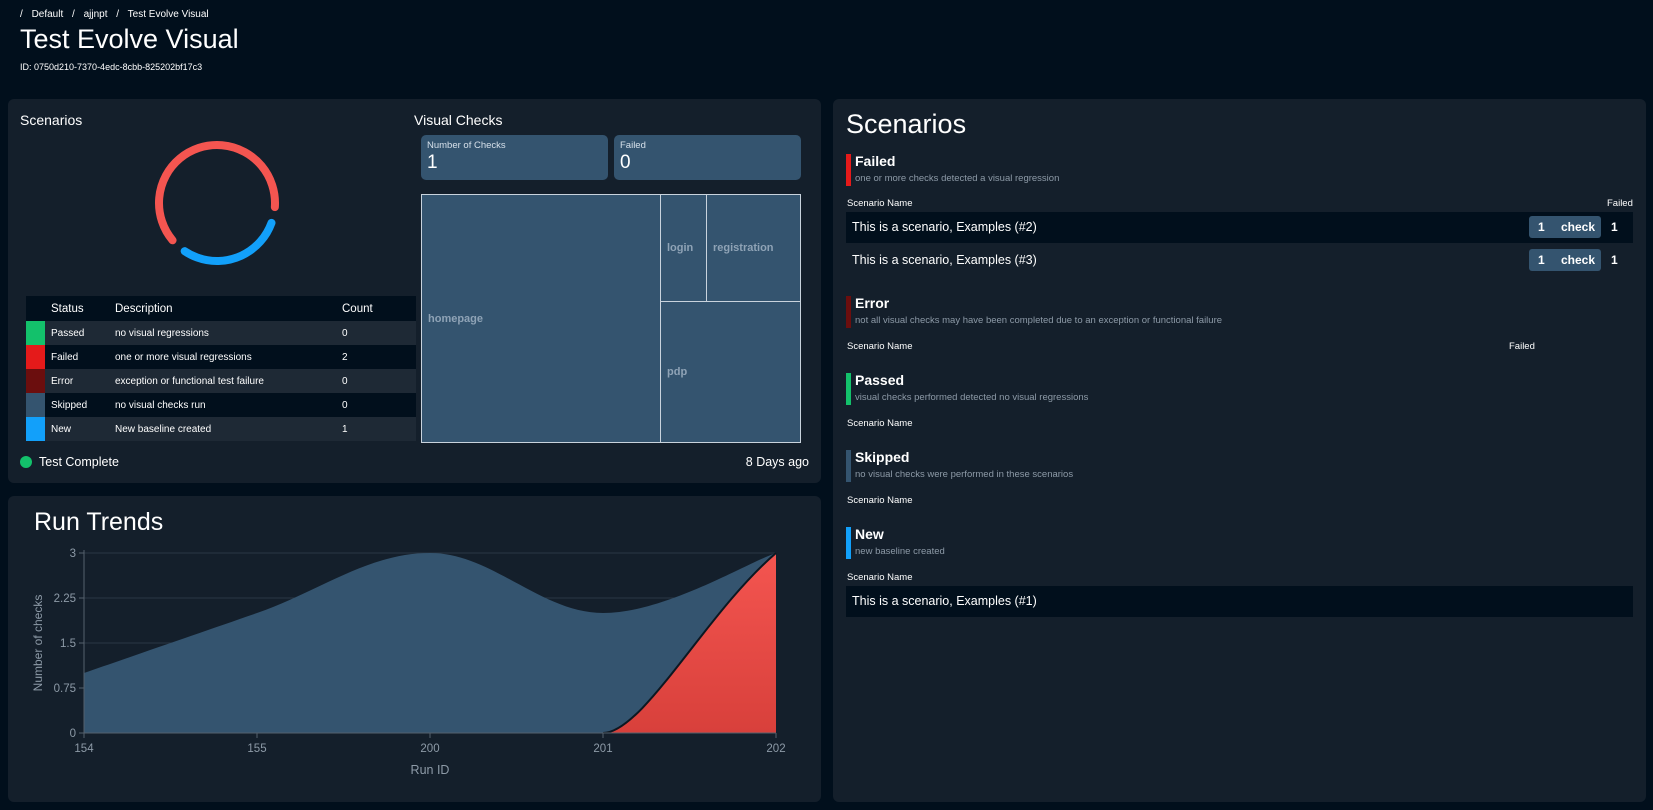 The width and height of the screenshot is (1653, 810). Describe the element at coordinates (466, 145) in the screenshot. I see `card-label: Number of Checks` at that location.